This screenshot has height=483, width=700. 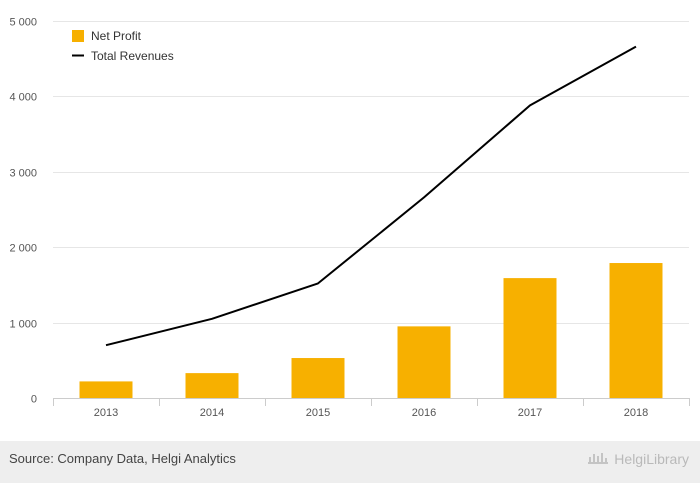 I want to click on legend: Net Profit Total Revenues, so click(x=123, y=46).